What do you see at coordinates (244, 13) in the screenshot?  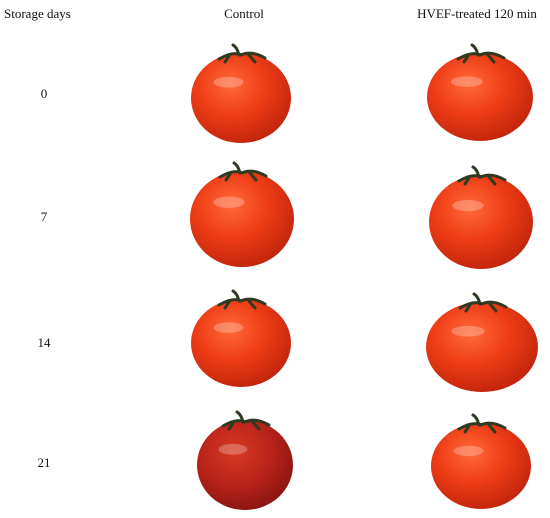 I see `column-header: Control` at bounding box center [244, 13].